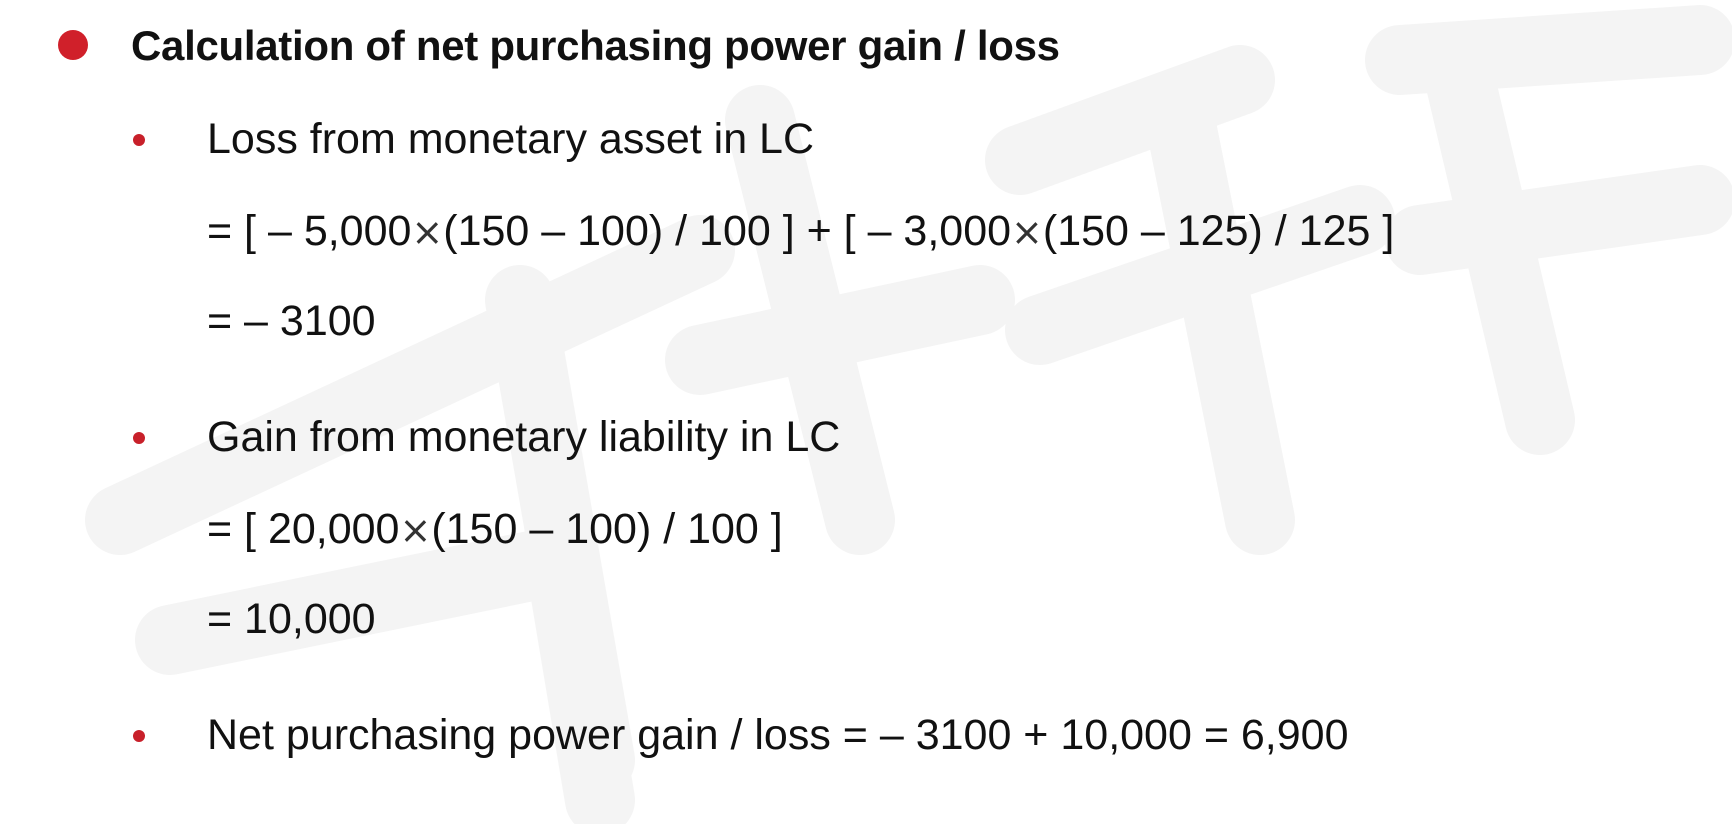 This screenshot has width=1732, height=824. Describe the element at coordinates (511, 139) in the screenshot. I see `item-label: Loss from monetary asset in LC` at that location.